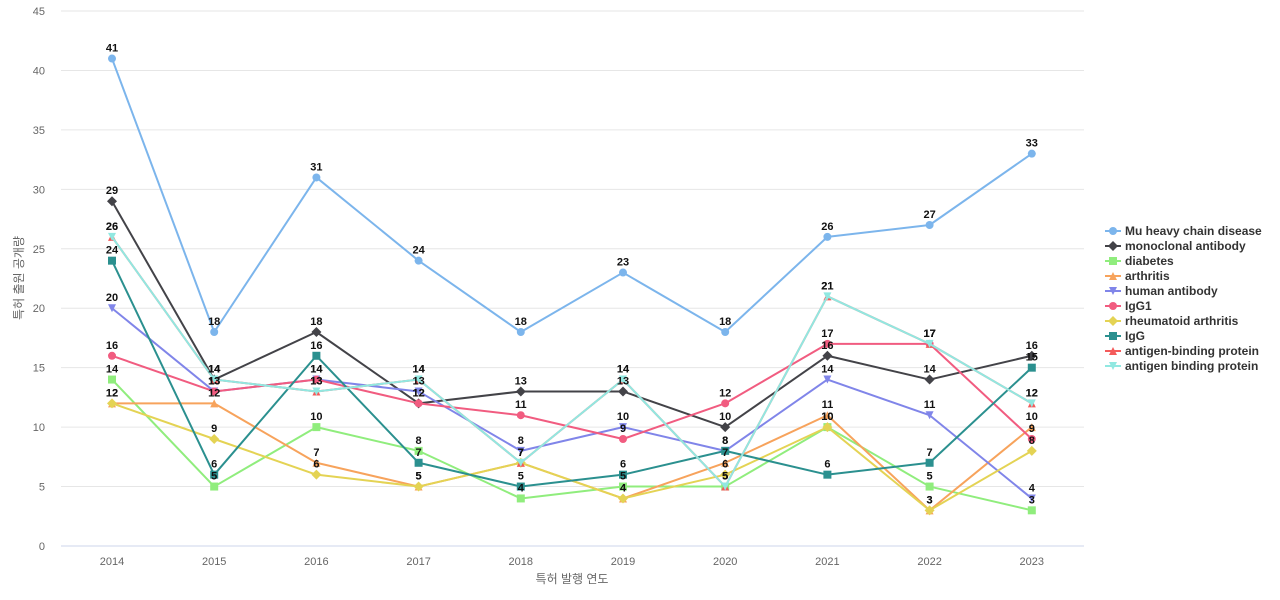  I want to click on legend-item: Mu heavy chain disease, so click(1183, 231).